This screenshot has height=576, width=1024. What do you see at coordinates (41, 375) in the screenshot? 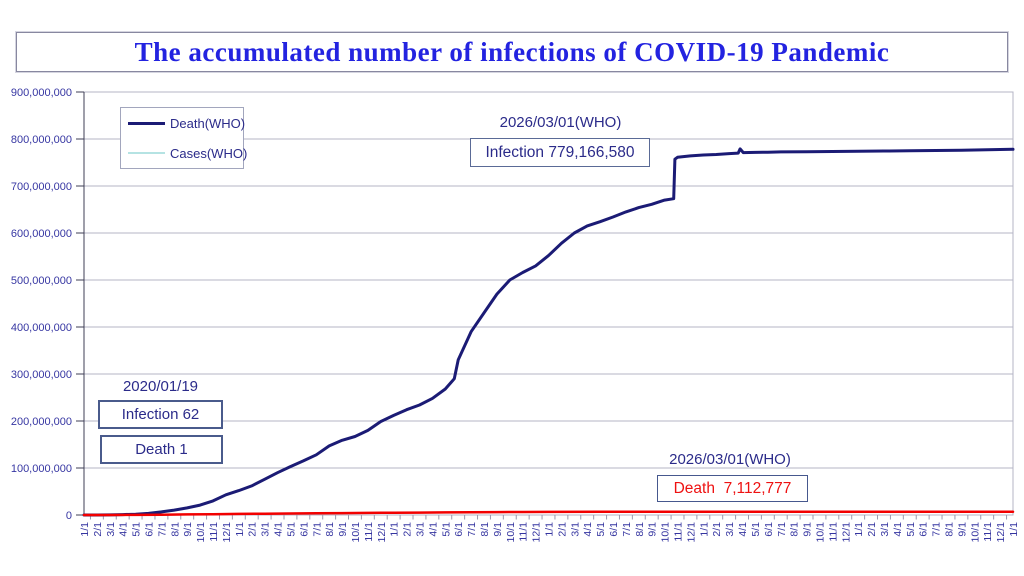
I see `svg-text: 300,000,000` at bounding box center [41, 375].